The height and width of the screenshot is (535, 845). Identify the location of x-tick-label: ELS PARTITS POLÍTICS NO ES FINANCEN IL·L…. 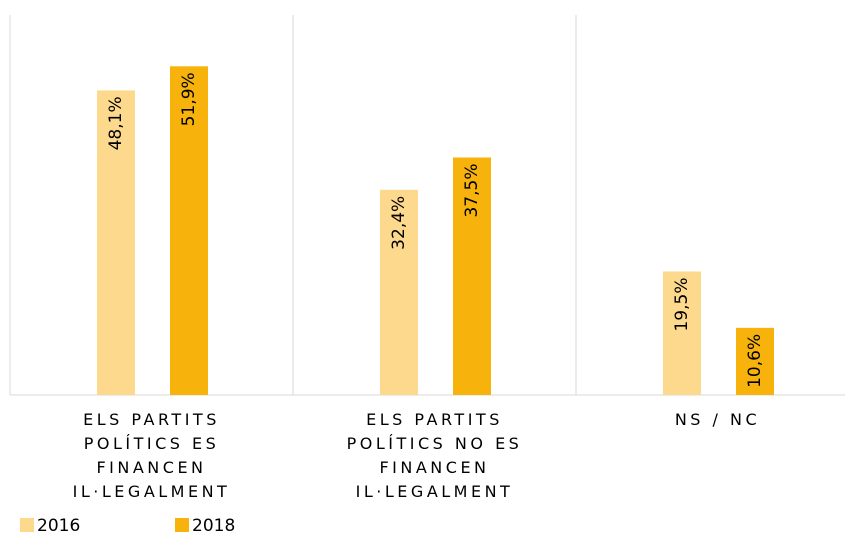
(434, 455).